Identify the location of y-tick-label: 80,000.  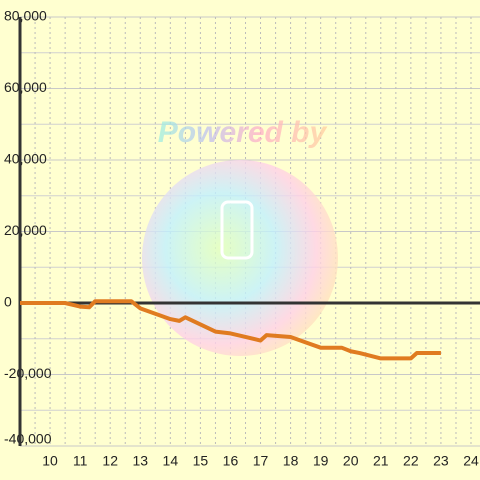
(25, 16).